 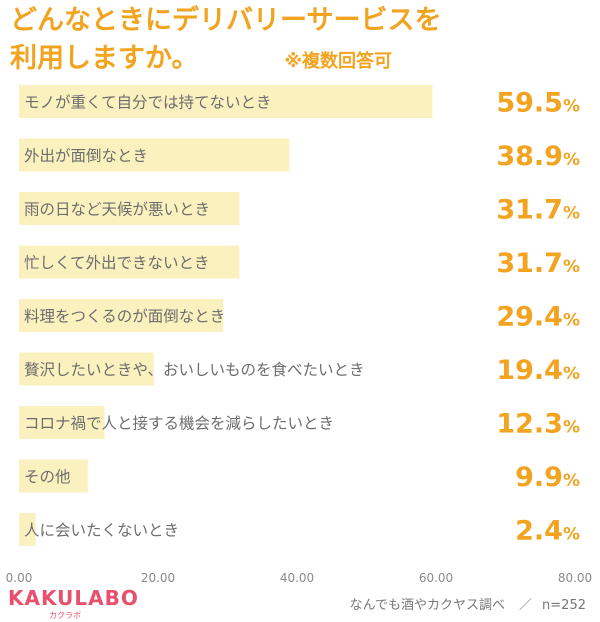 What do you see at coordinates (65, 615) in the screenshot?
I see `kakulabo-logo-sub: カクラボ` at bounding box center [65, 615].